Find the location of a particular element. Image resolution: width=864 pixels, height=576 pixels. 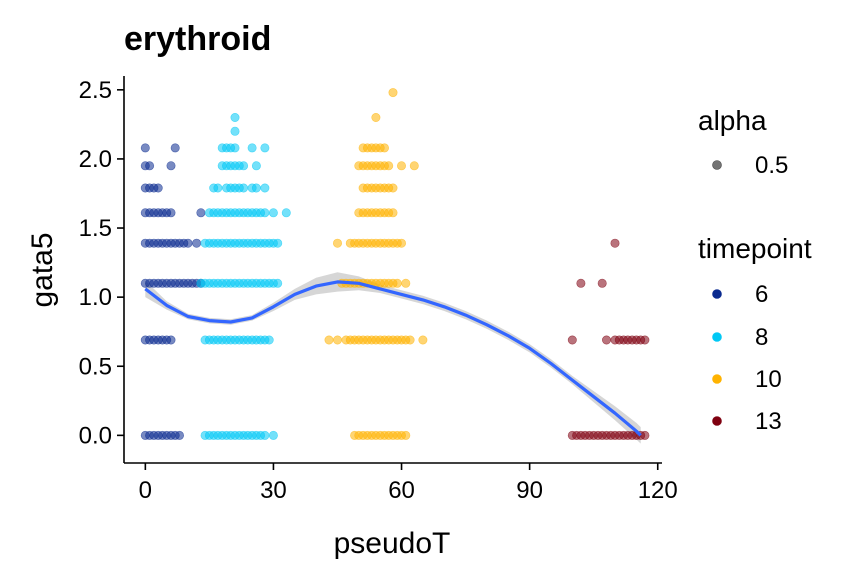

legend-title: alpha is located at coordinates (732, 120).